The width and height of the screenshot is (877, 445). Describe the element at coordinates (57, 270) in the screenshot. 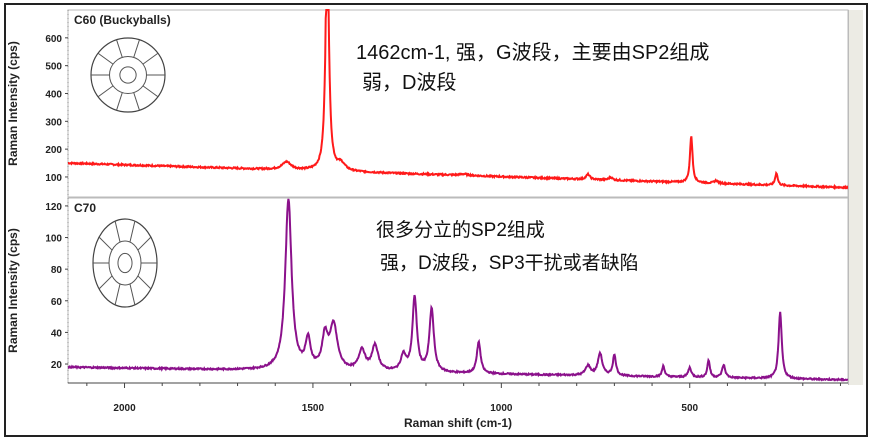

I see `y-tick-label: 80` at that location.